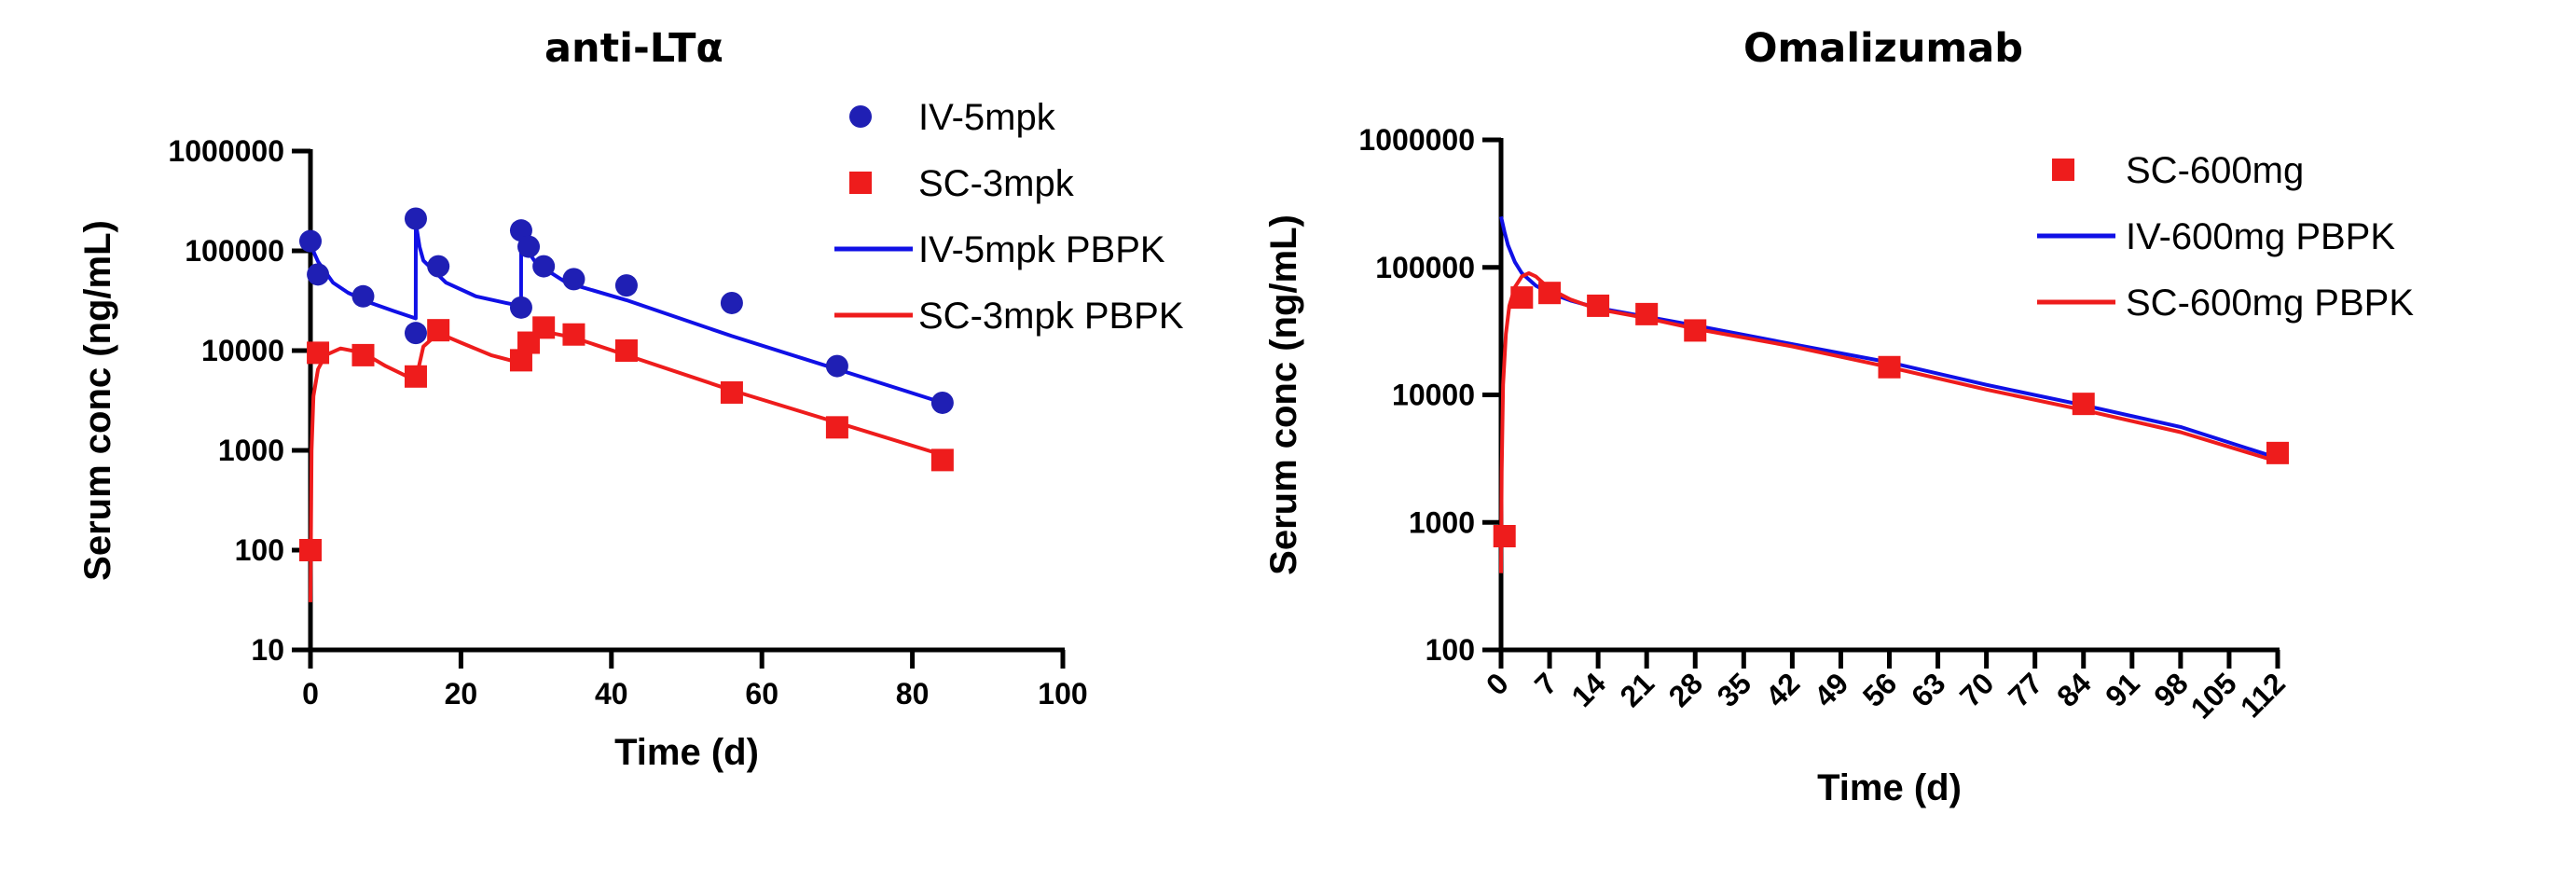 Image resolution: width=2576 pixels, height=883 pixels. I want to click on legend-label-sc-3mpk: SC-3mpk, so click(996, 183).